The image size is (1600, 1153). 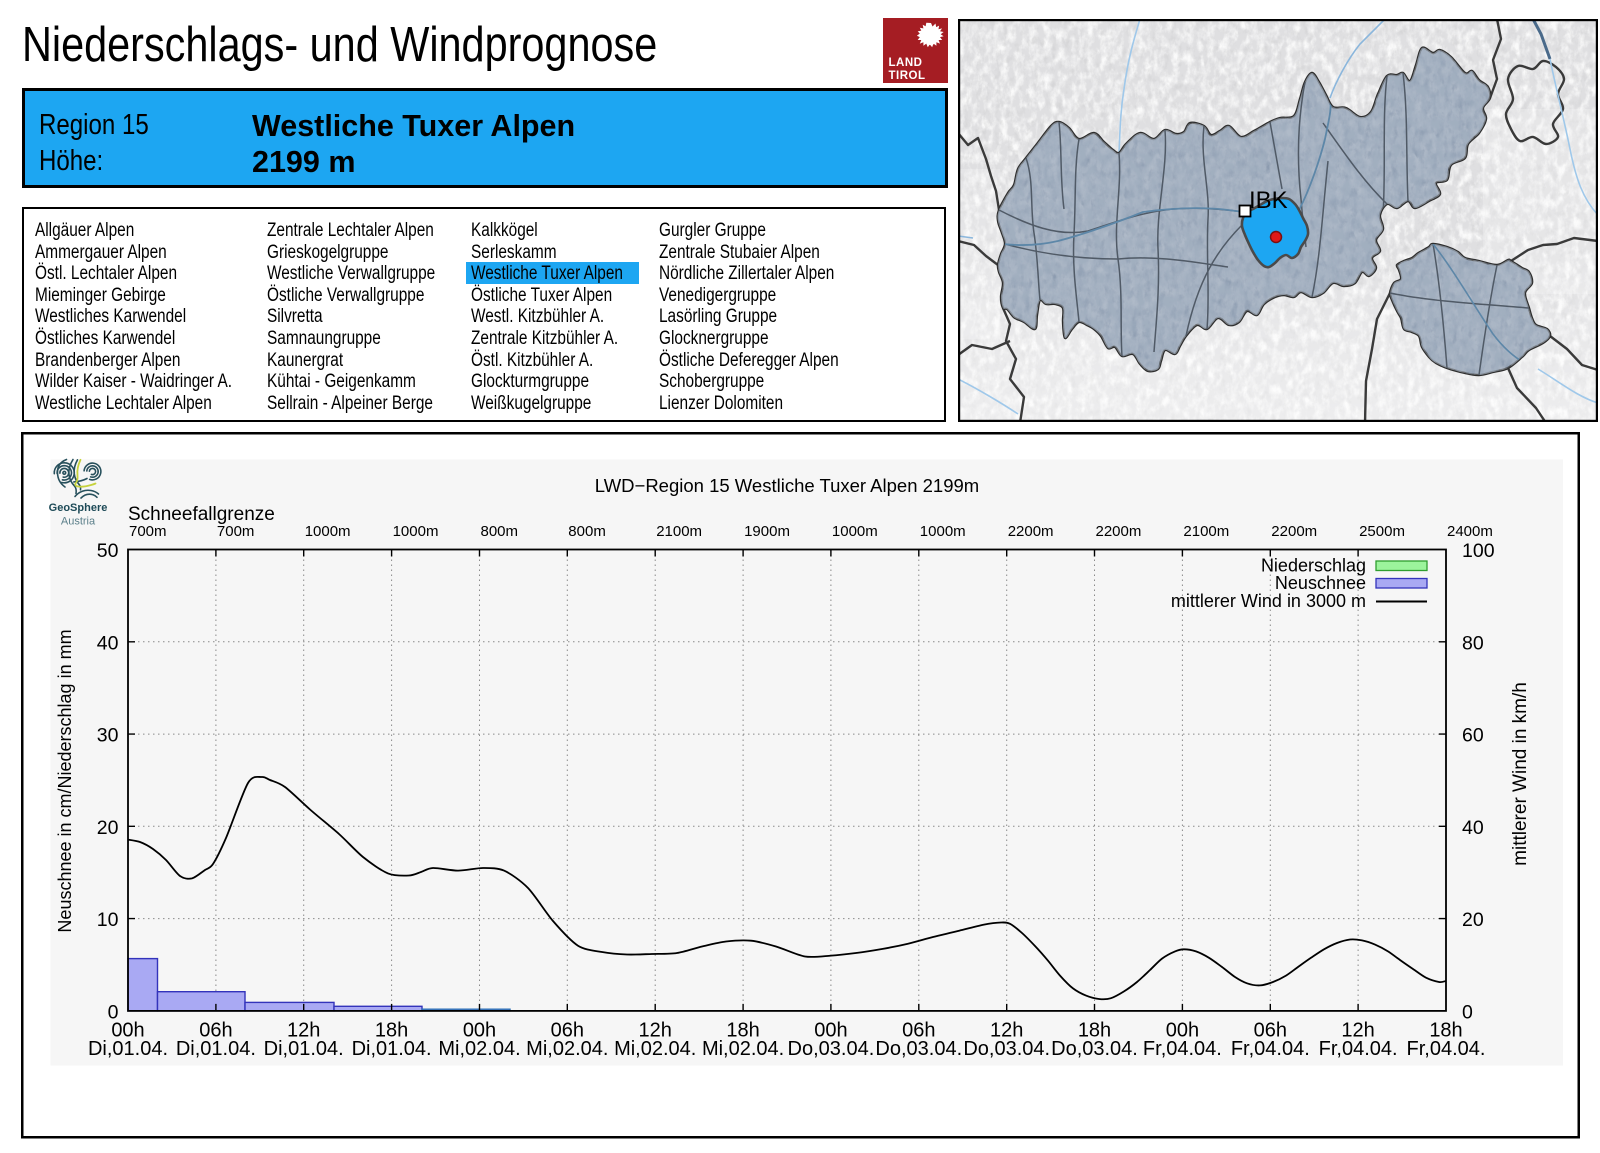 What do you see at coordinates (1520, 774) in the screenshot?
I see `svg-text: mittlerer Wind in km/h` at bounding box center [1520, 774].